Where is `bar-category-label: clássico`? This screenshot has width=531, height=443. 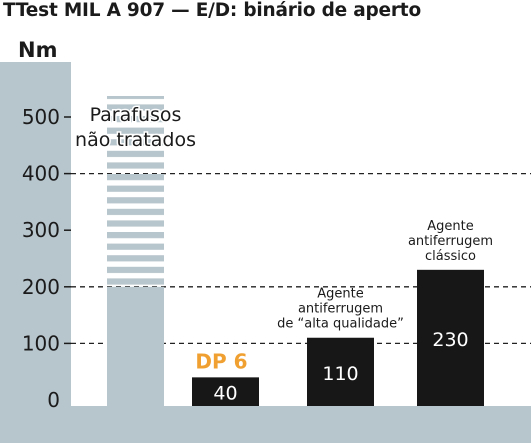
bar-category-label: clássico is located at coordinates (450, 256).